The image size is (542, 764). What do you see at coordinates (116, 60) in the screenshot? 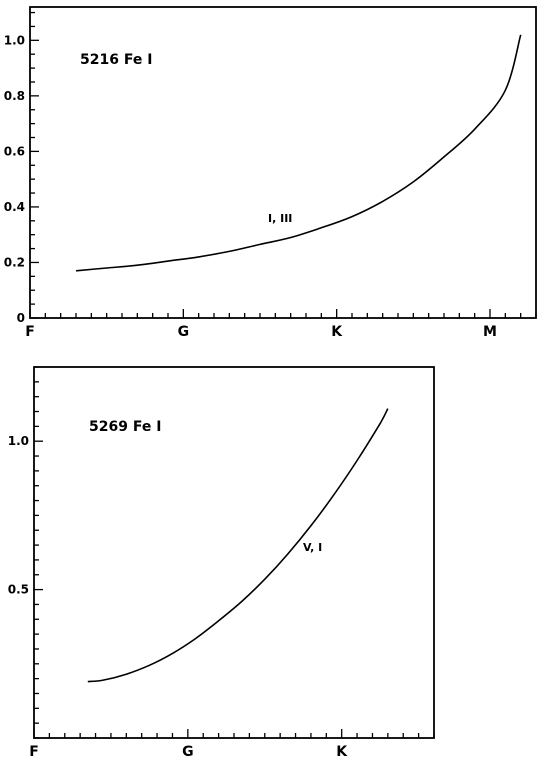
I see `panel-1-title: 5216 Fe I` at bounding box center [116, 60].